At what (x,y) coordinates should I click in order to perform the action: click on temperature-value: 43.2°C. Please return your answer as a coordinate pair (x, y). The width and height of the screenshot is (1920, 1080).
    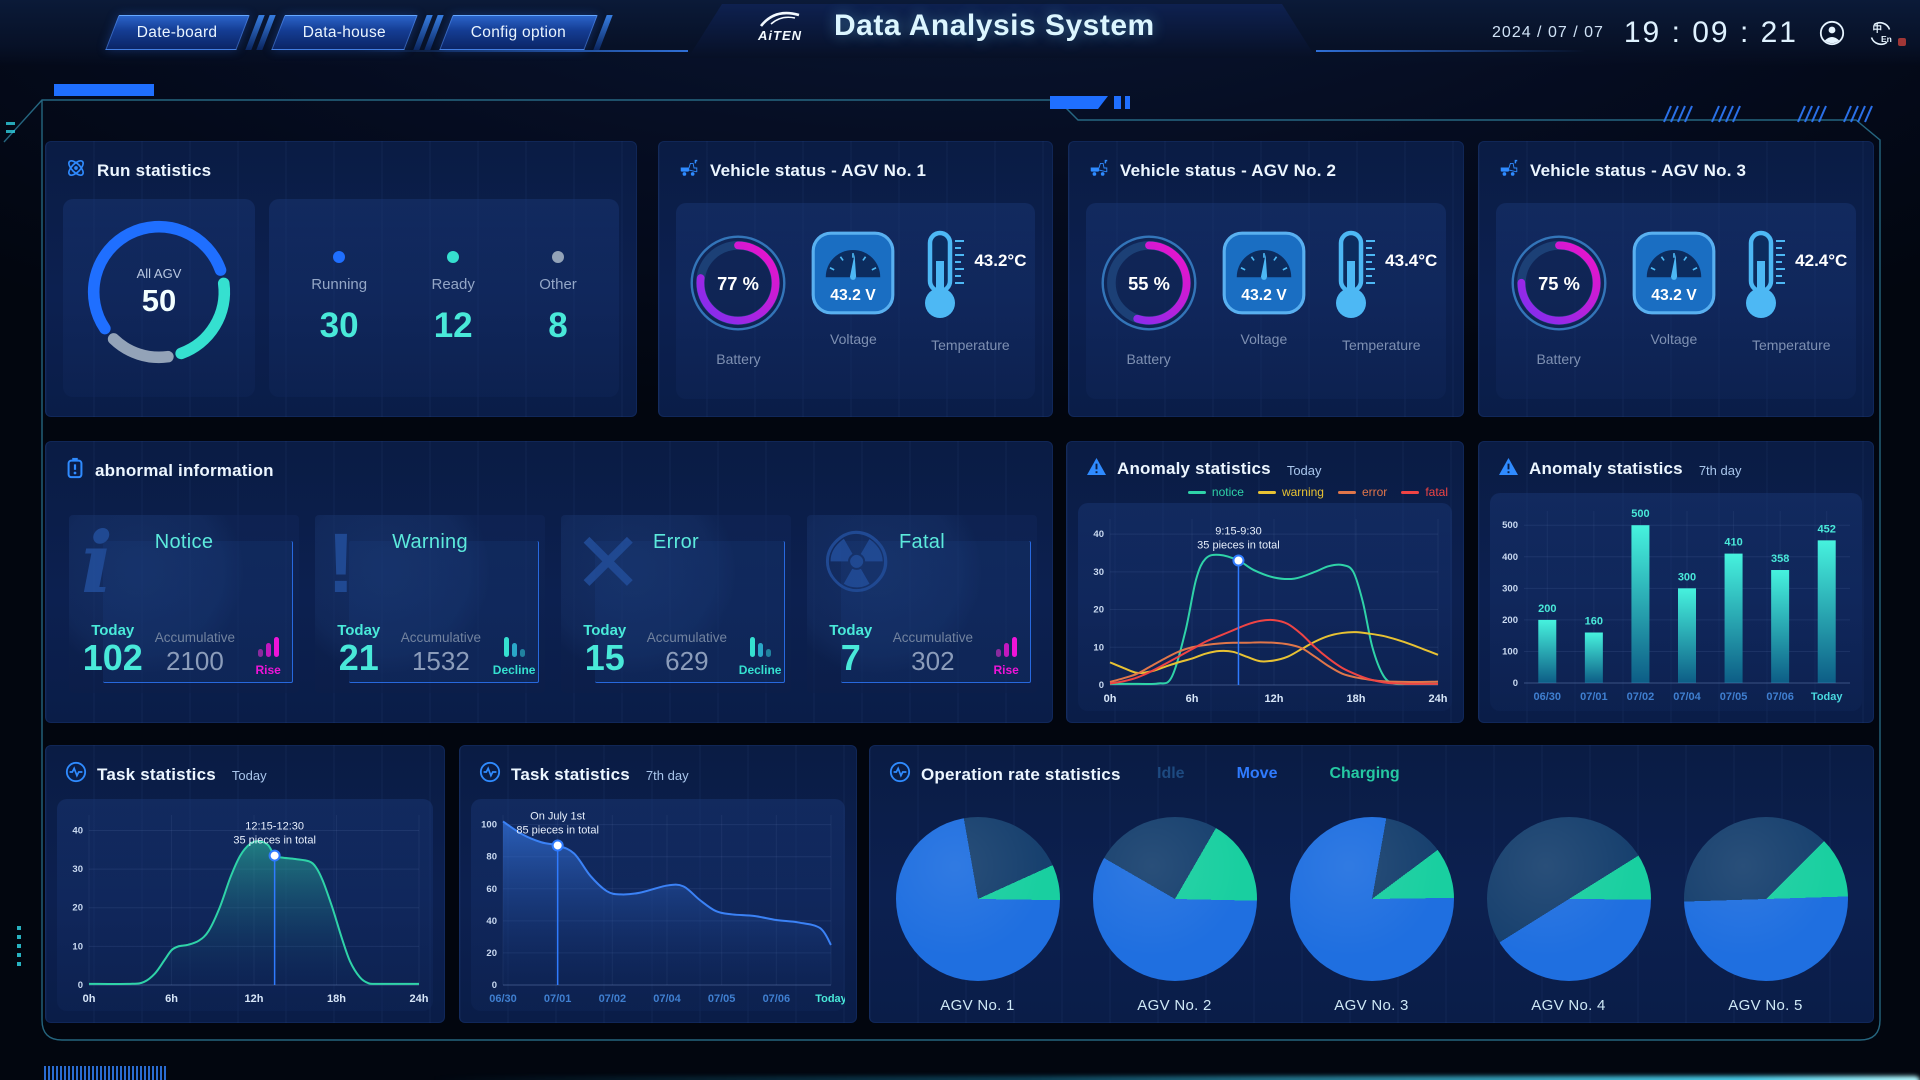
    Looking at the image, I should click on (1000, 260).